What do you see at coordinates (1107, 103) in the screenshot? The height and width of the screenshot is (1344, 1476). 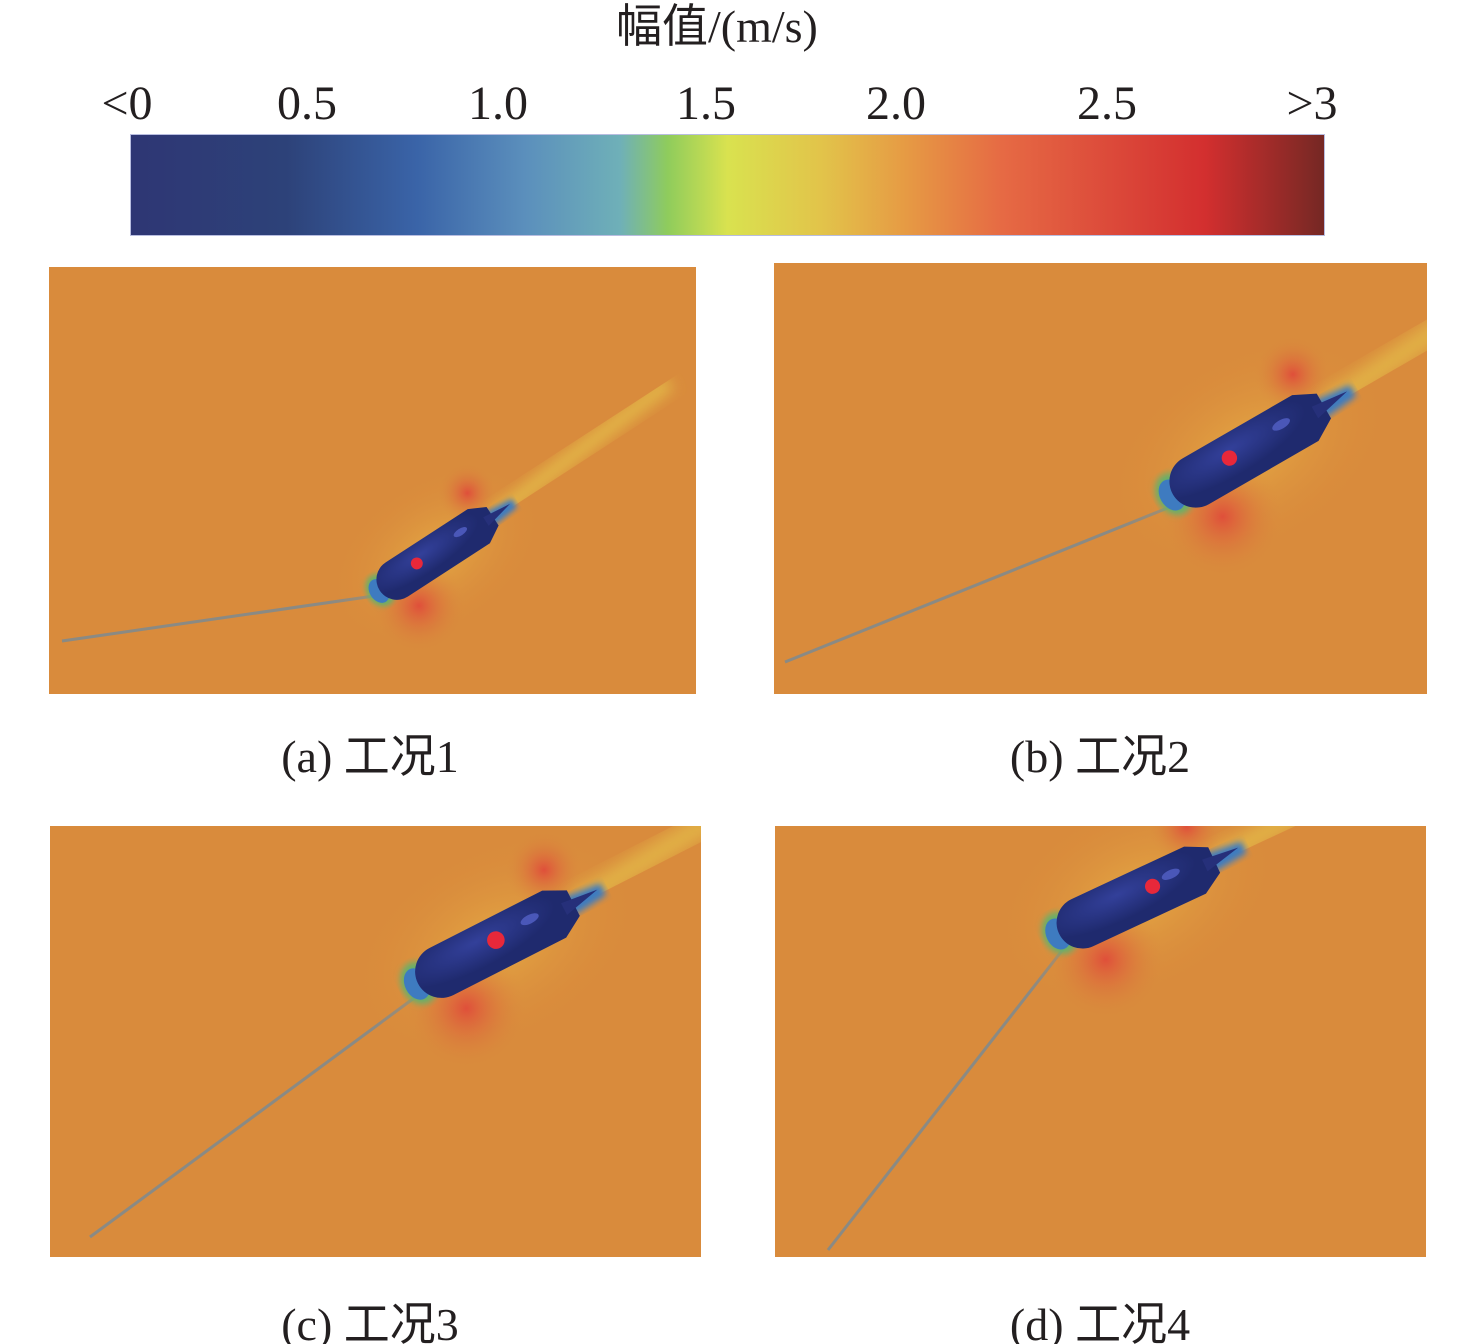 I see `colorbar-tick: 2.5` at bounding box center [1107, 103].